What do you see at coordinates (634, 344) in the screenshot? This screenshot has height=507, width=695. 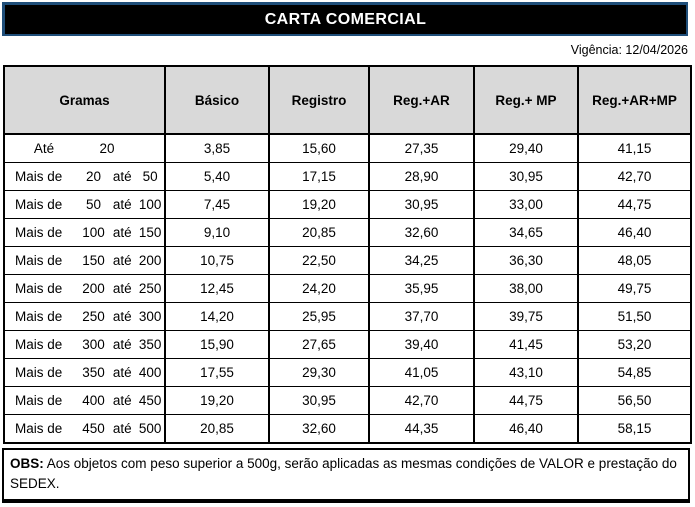 I see `price-reg-ar-mp-cell: 53,20` at bounding box center [634, 344].